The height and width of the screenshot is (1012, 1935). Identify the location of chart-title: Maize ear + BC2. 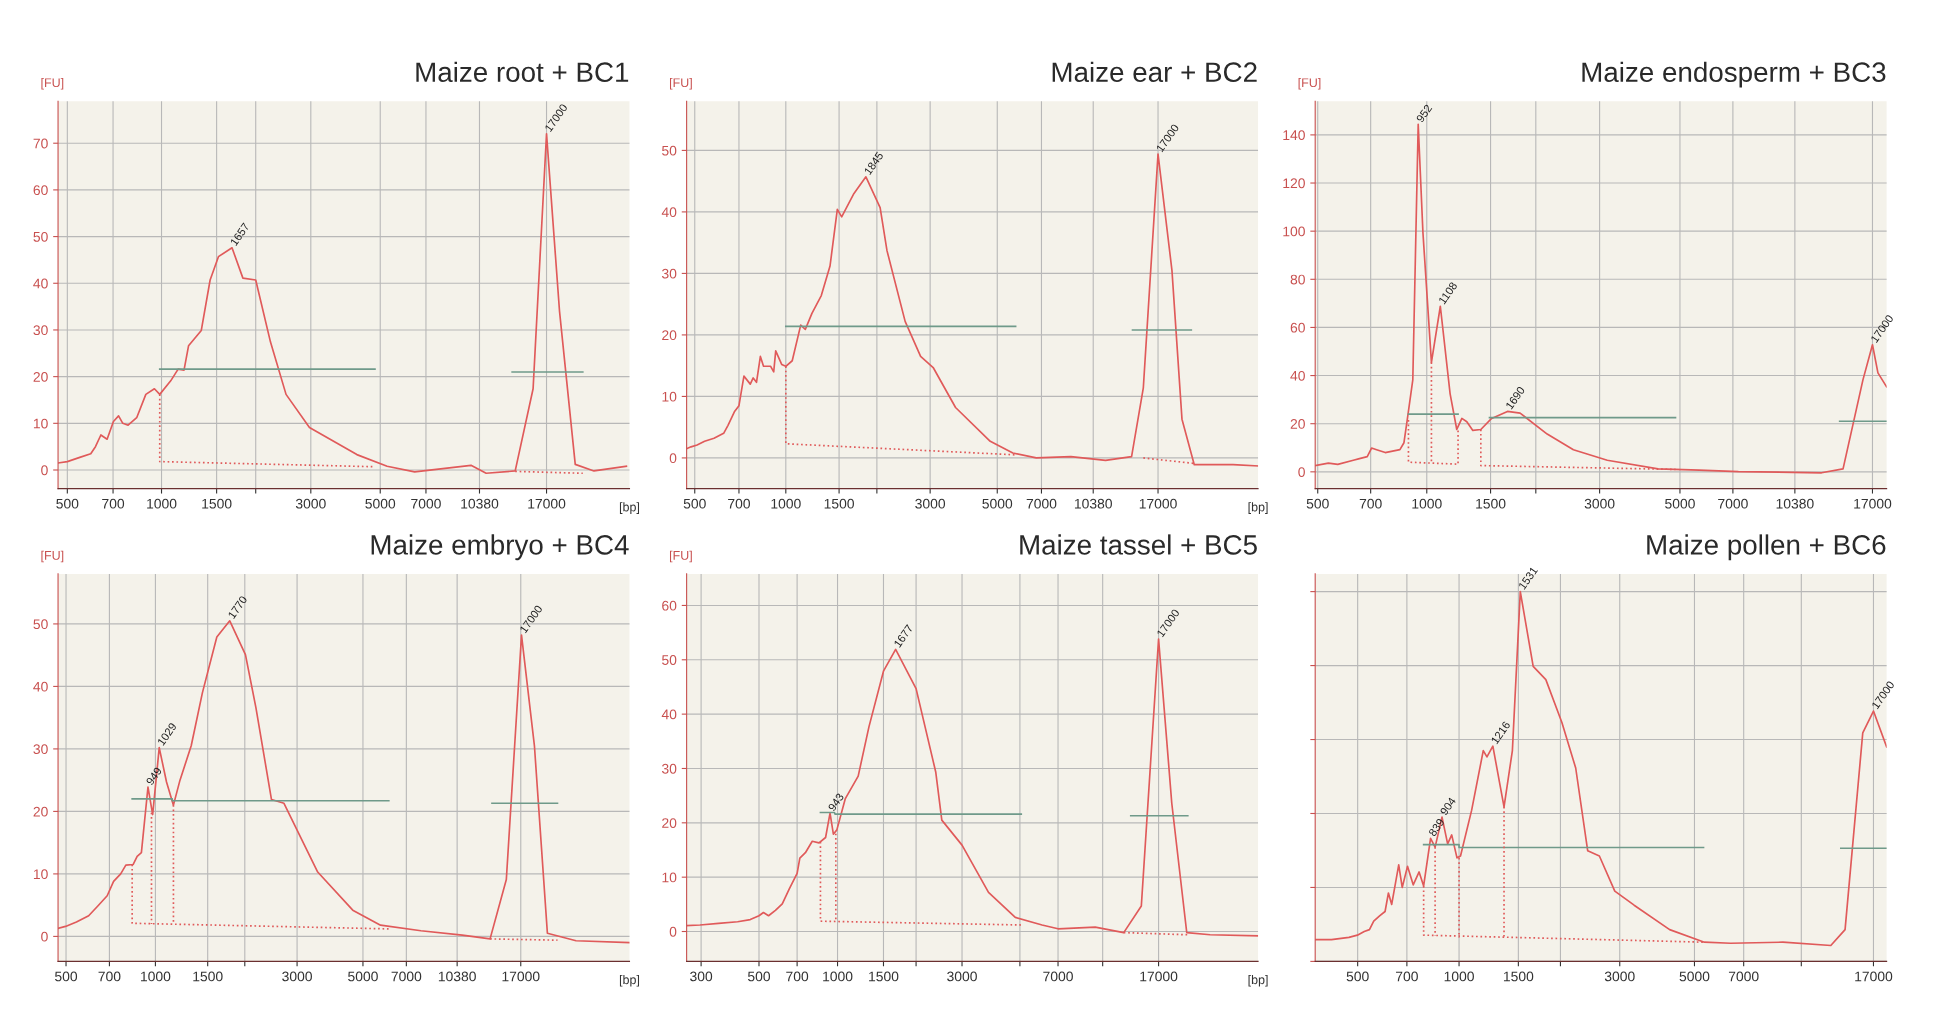
(1154, 72).